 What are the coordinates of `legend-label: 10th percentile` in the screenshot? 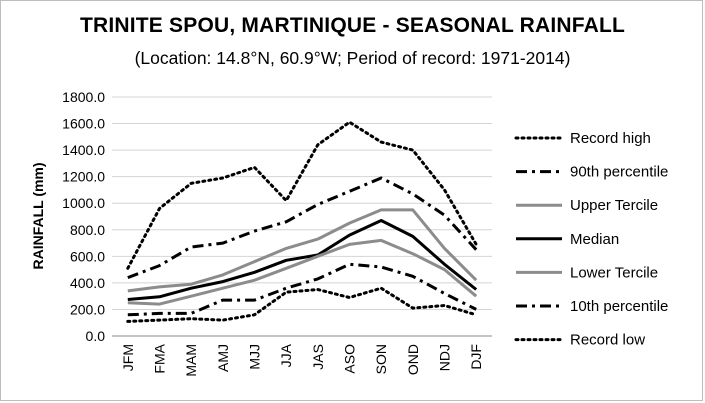 It's located at (619, 306).